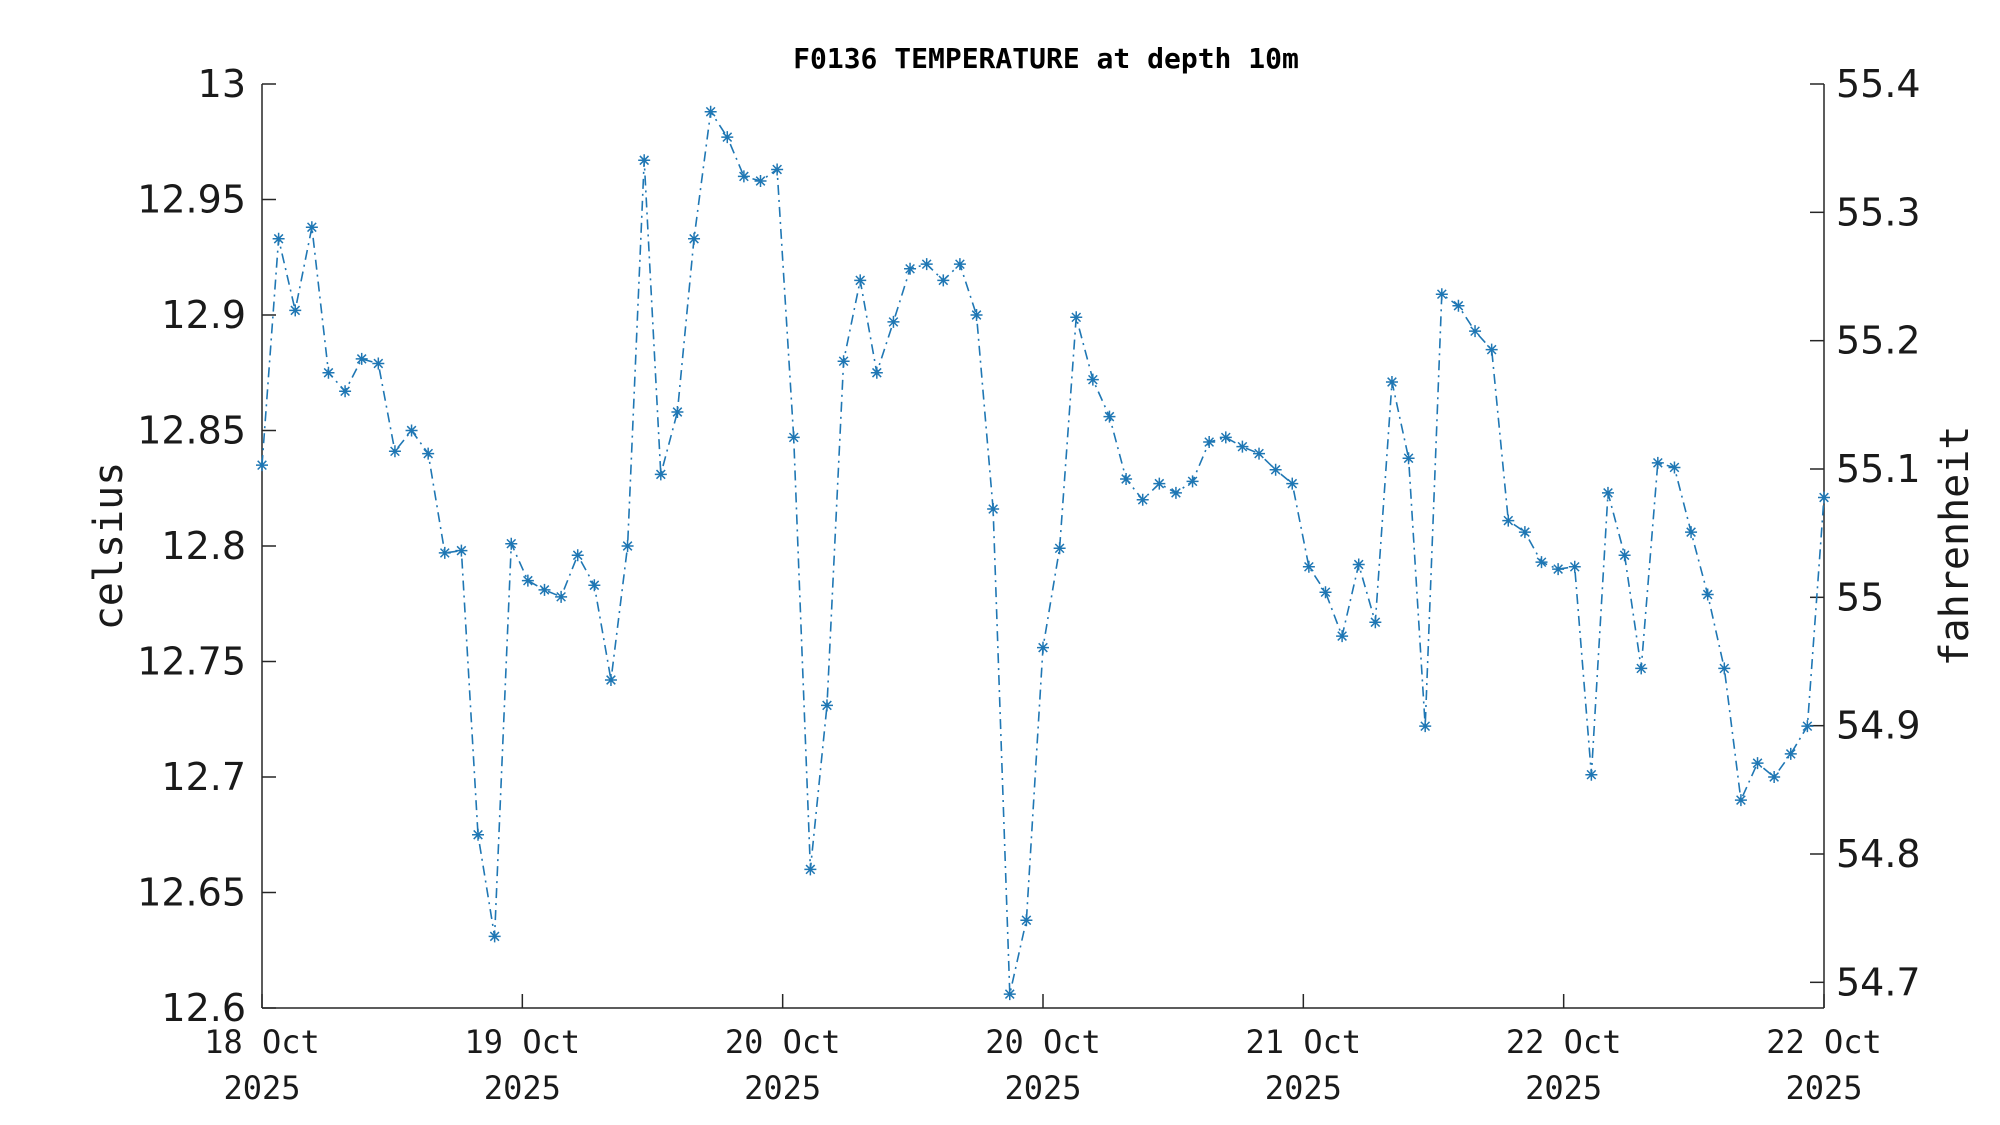  What do you see at coordinates (191, 893) in the screenshot?
I see `y-tick-label: 12.65` at bounding box center [191, 893].